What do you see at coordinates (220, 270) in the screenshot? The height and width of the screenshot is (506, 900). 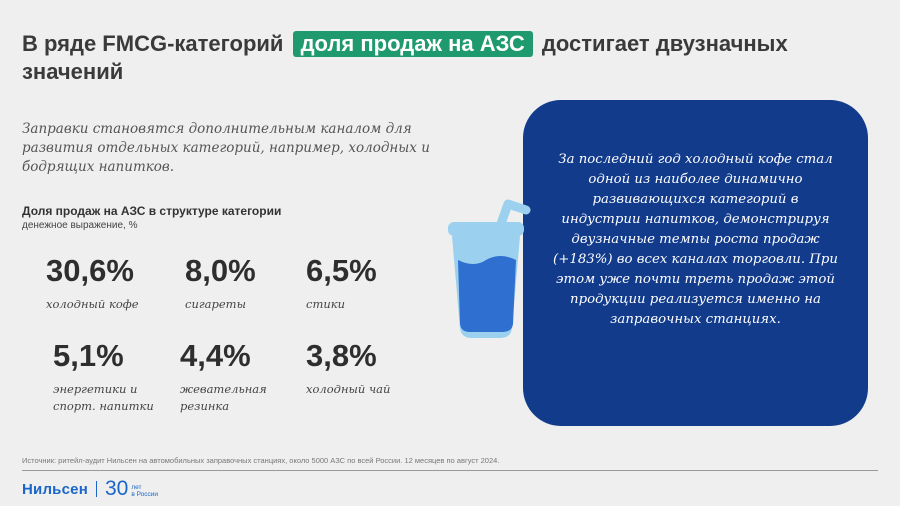 I see `stat-value: 8,0%` at bounding box center [220, 270].